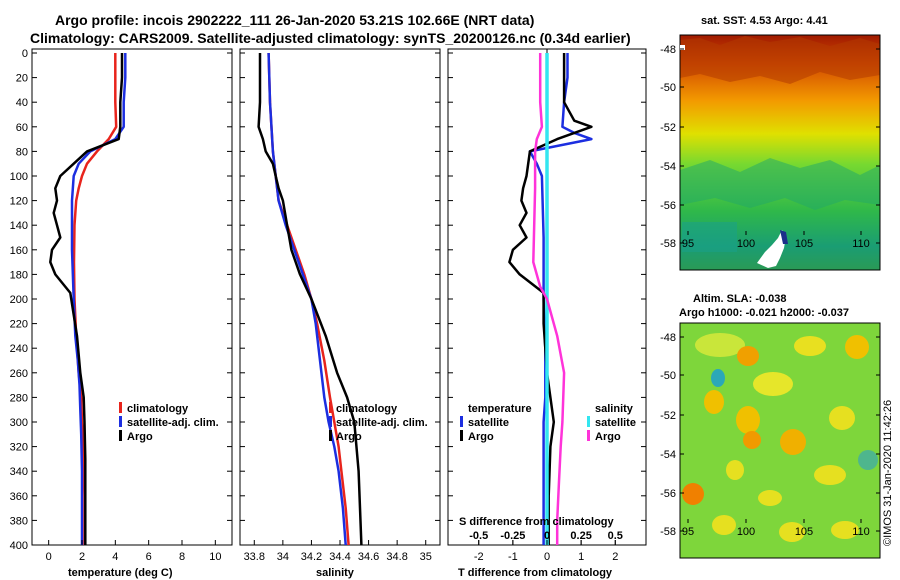 The height and width of the screenshot is (580, 900). I want to click on t-difference-x-tick-label: 0, so click(547, 557).